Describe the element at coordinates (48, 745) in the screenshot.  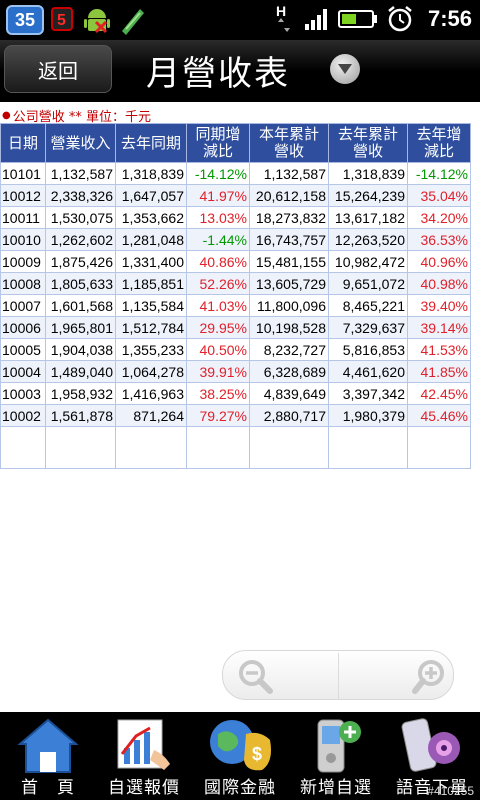
I see `home-icon` at that location.